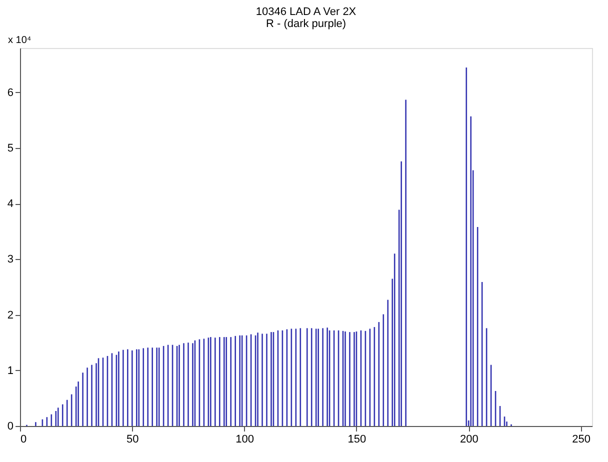  What do you see at coordinates (23, 440) in the screenshot?
I see `x-tick-label: 0` at bounding box center [23, 440].